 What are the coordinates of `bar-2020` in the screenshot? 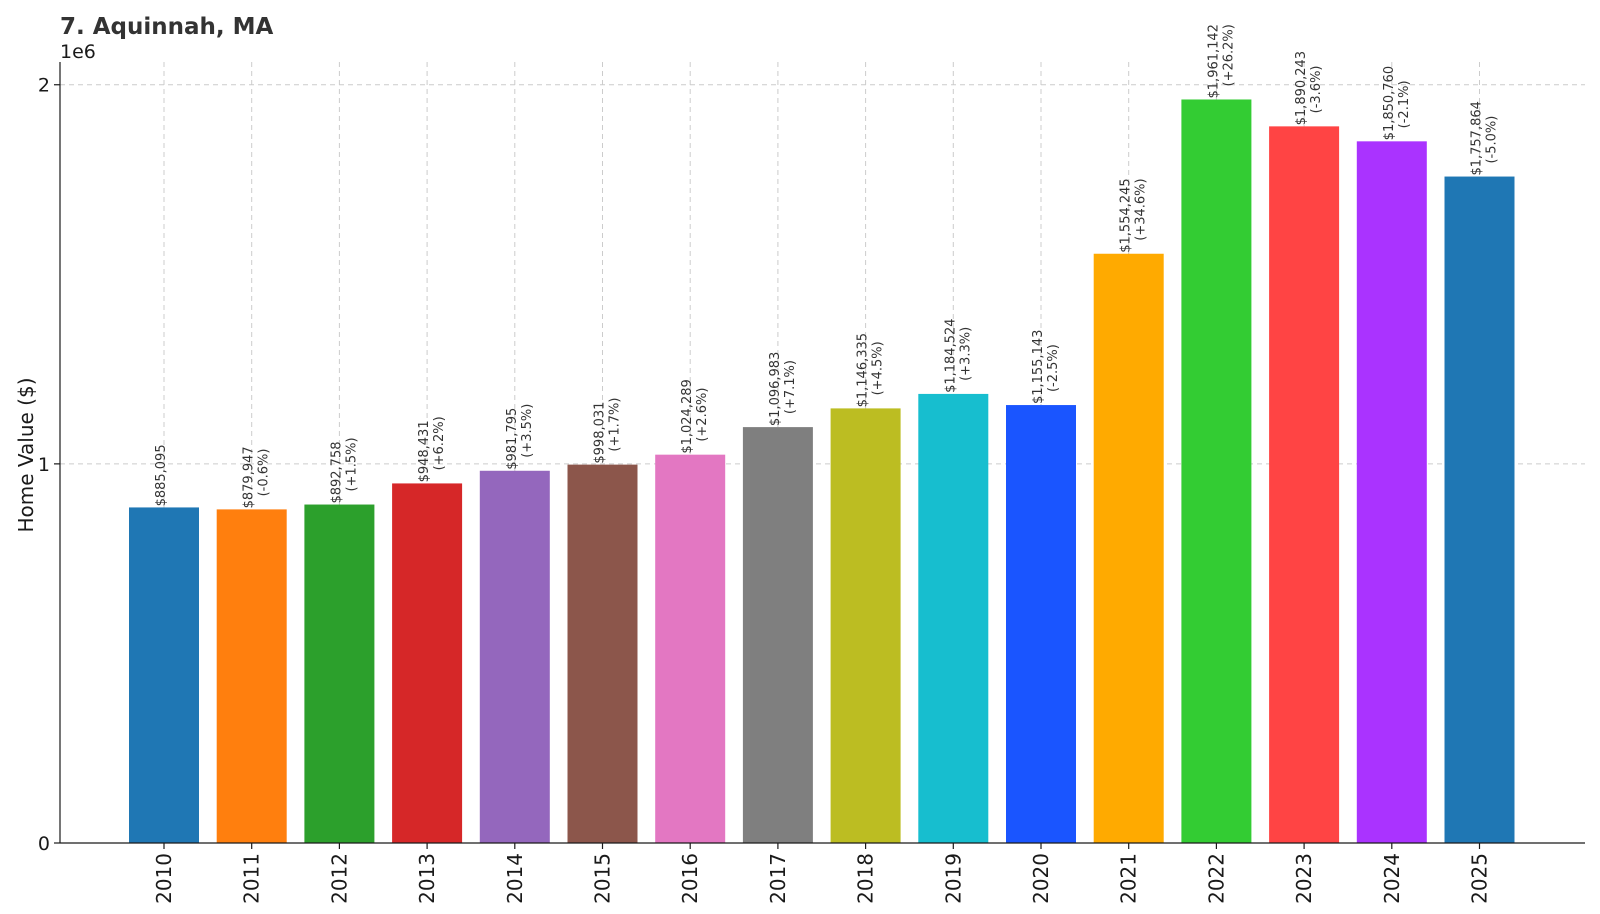 It's located at (1041, 624).